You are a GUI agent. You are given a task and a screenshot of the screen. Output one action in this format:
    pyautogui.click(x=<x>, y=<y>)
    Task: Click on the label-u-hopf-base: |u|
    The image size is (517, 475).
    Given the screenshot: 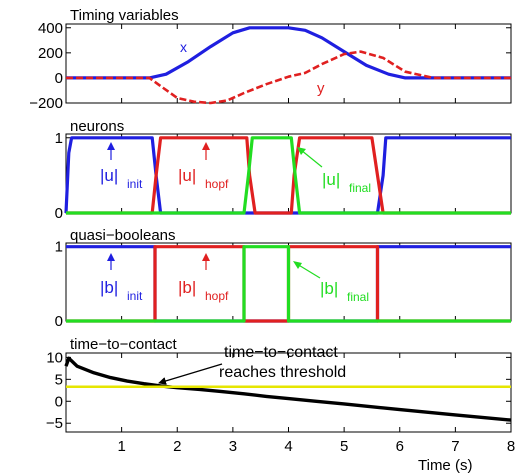 What is the action you would take?
    pyautogui.click(x=187, y=175)
    